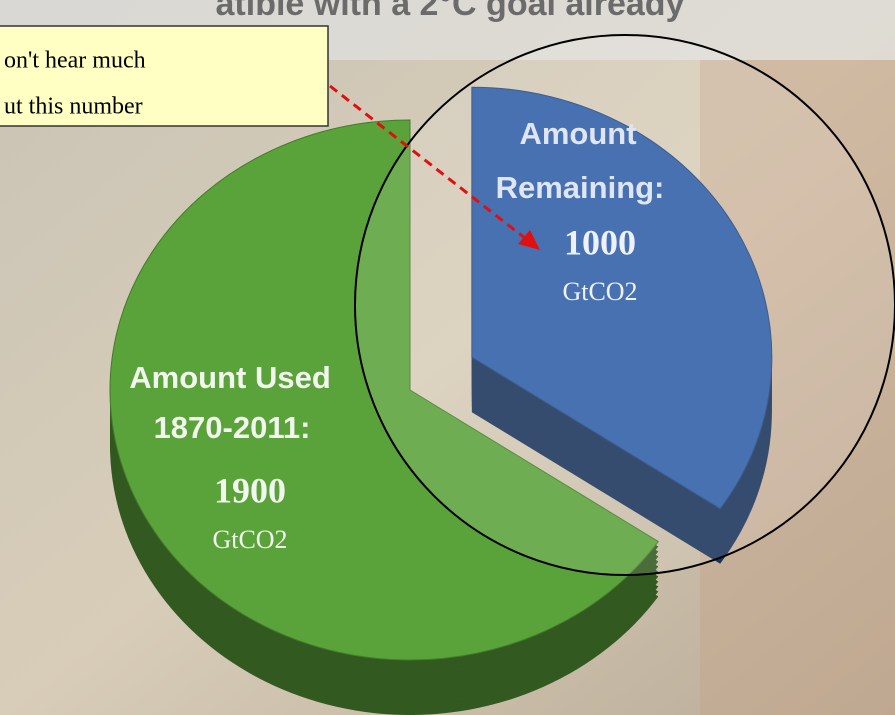 The width and height of the screenshot is (895, 715). What do you see at coordinates (430, 164) in the screenshot?
I see `callout-arrow` at bounding box center [430, 164].